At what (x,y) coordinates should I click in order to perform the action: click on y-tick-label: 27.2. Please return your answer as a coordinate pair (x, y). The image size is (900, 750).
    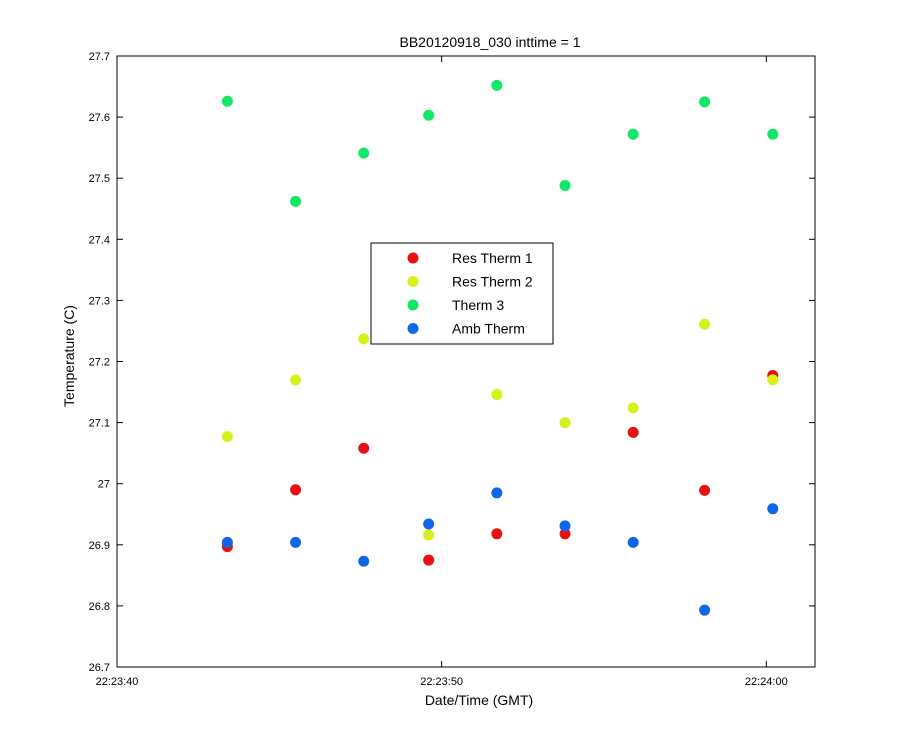
    Looking at the image, I should click on (99, 363).